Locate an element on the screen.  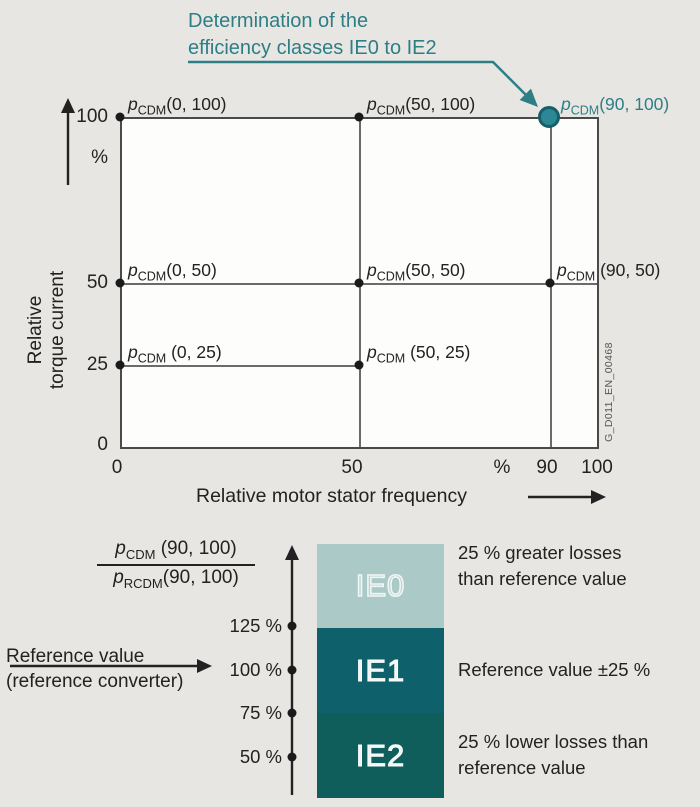
ie0-bar: IE0 is located at coordinates (380, 586).